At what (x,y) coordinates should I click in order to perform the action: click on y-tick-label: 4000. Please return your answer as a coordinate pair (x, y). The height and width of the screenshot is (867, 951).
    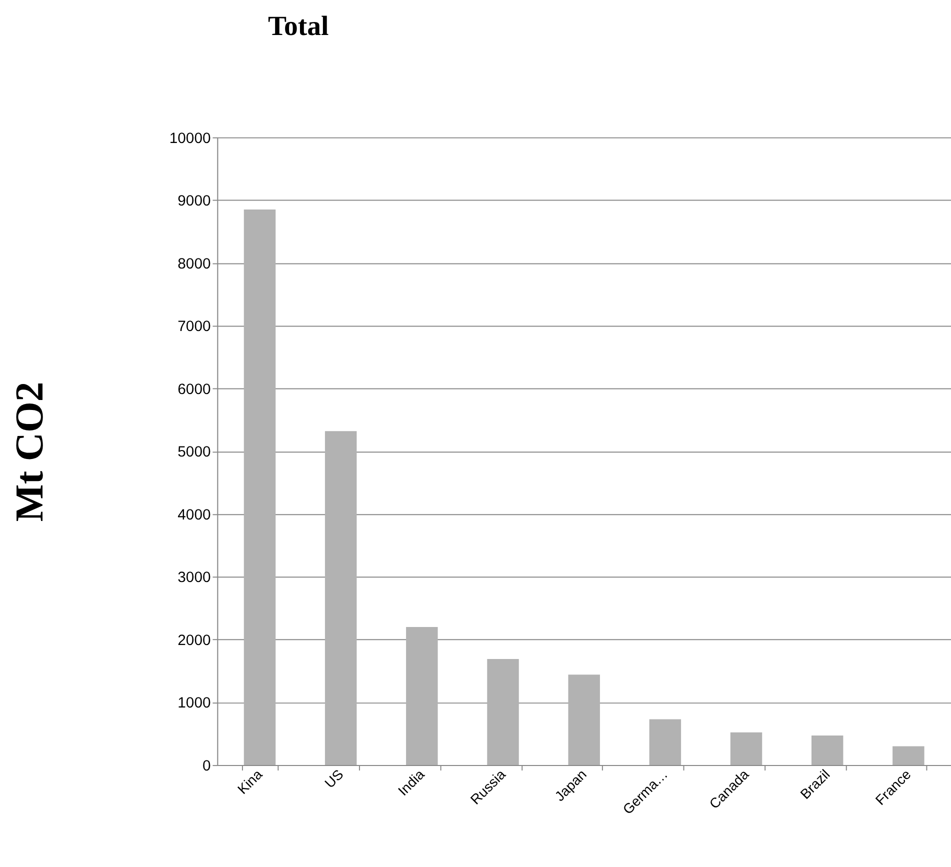
    Looking at the image, I should click on (194, 515).